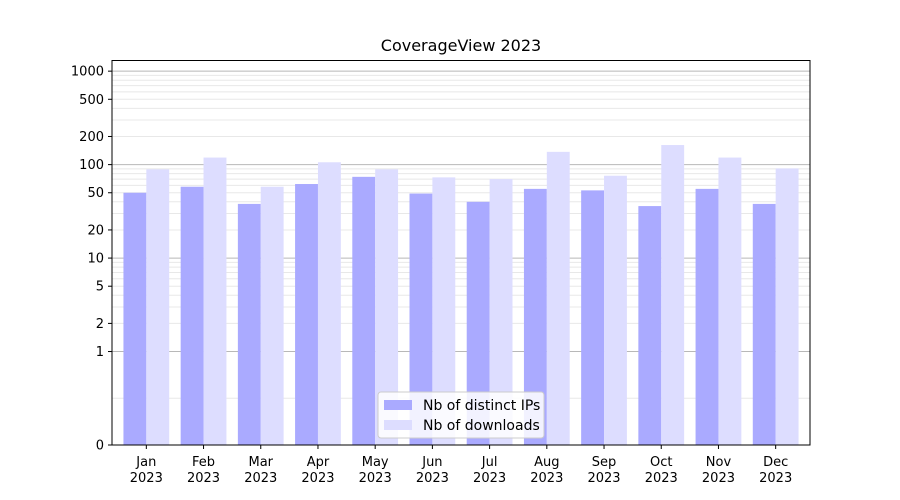 This screenshot has width=900, height=500. I want to click on x-tick-label-month: Jun, so click(431, 462).